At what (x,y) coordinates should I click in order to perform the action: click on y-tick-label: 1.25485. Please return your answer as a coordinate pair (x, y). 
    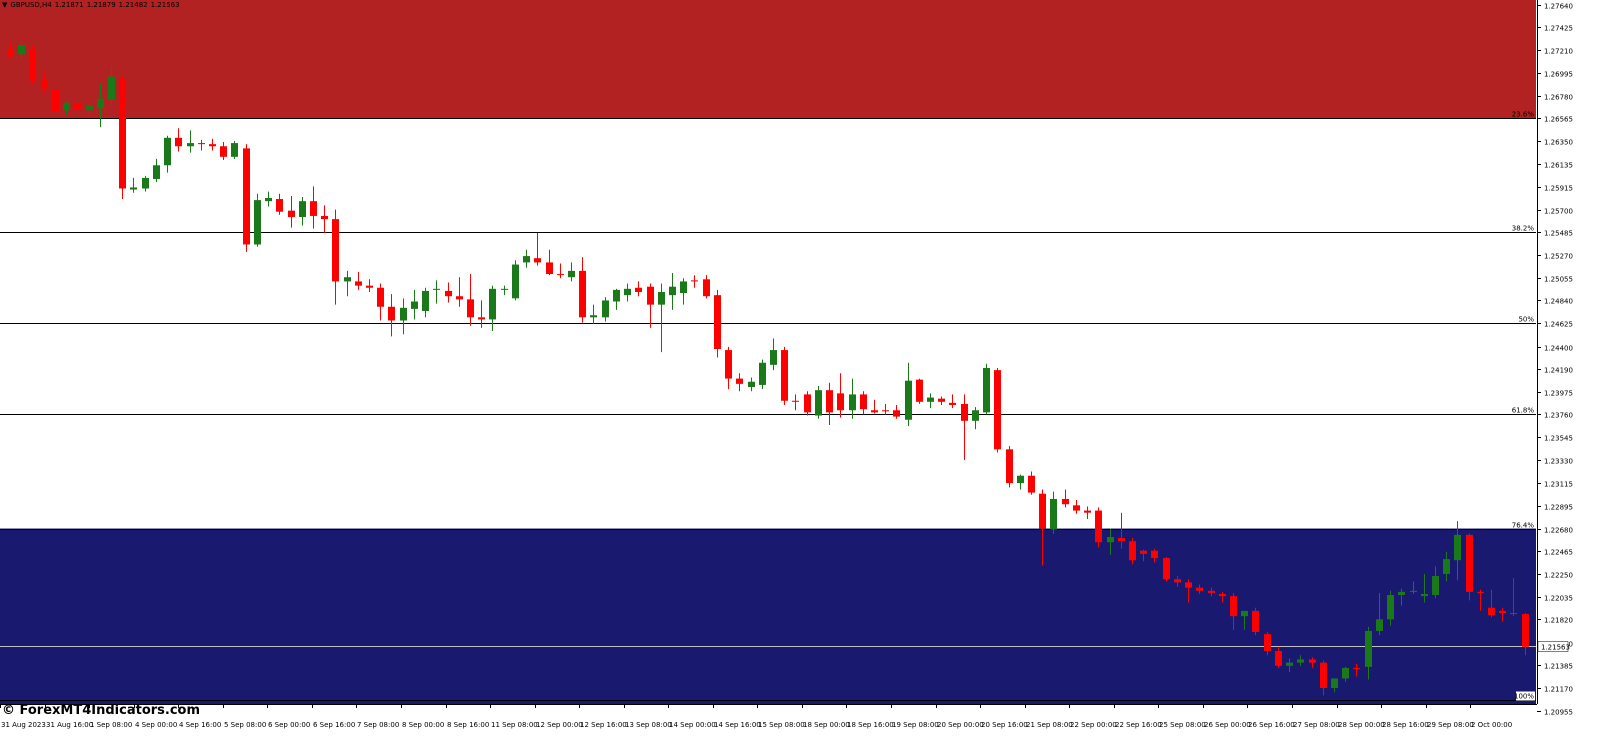
    Looking at the image, I should click on (1558, 234).